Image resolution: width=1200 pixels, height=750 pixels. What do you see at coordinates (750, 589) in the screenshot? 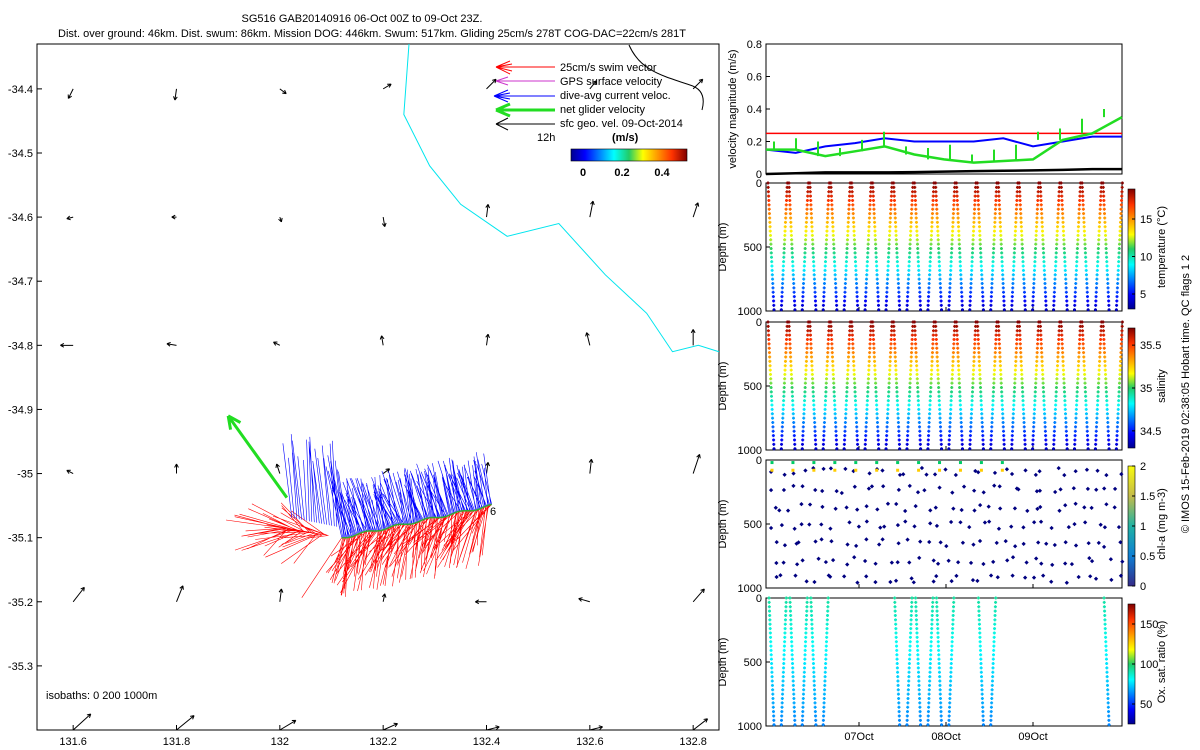
I see `chla-y-tick-label: 1000` at bounding box center [750, 589].